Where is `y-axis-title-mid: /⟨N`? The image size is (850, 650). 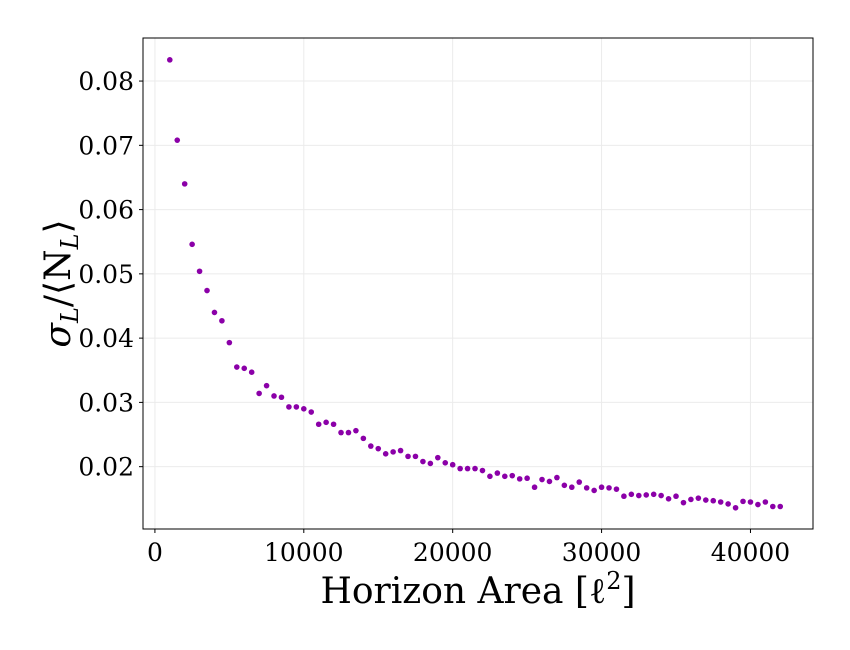 y-axis-title-mid: /⟨N is located at coordinates (58, 278).